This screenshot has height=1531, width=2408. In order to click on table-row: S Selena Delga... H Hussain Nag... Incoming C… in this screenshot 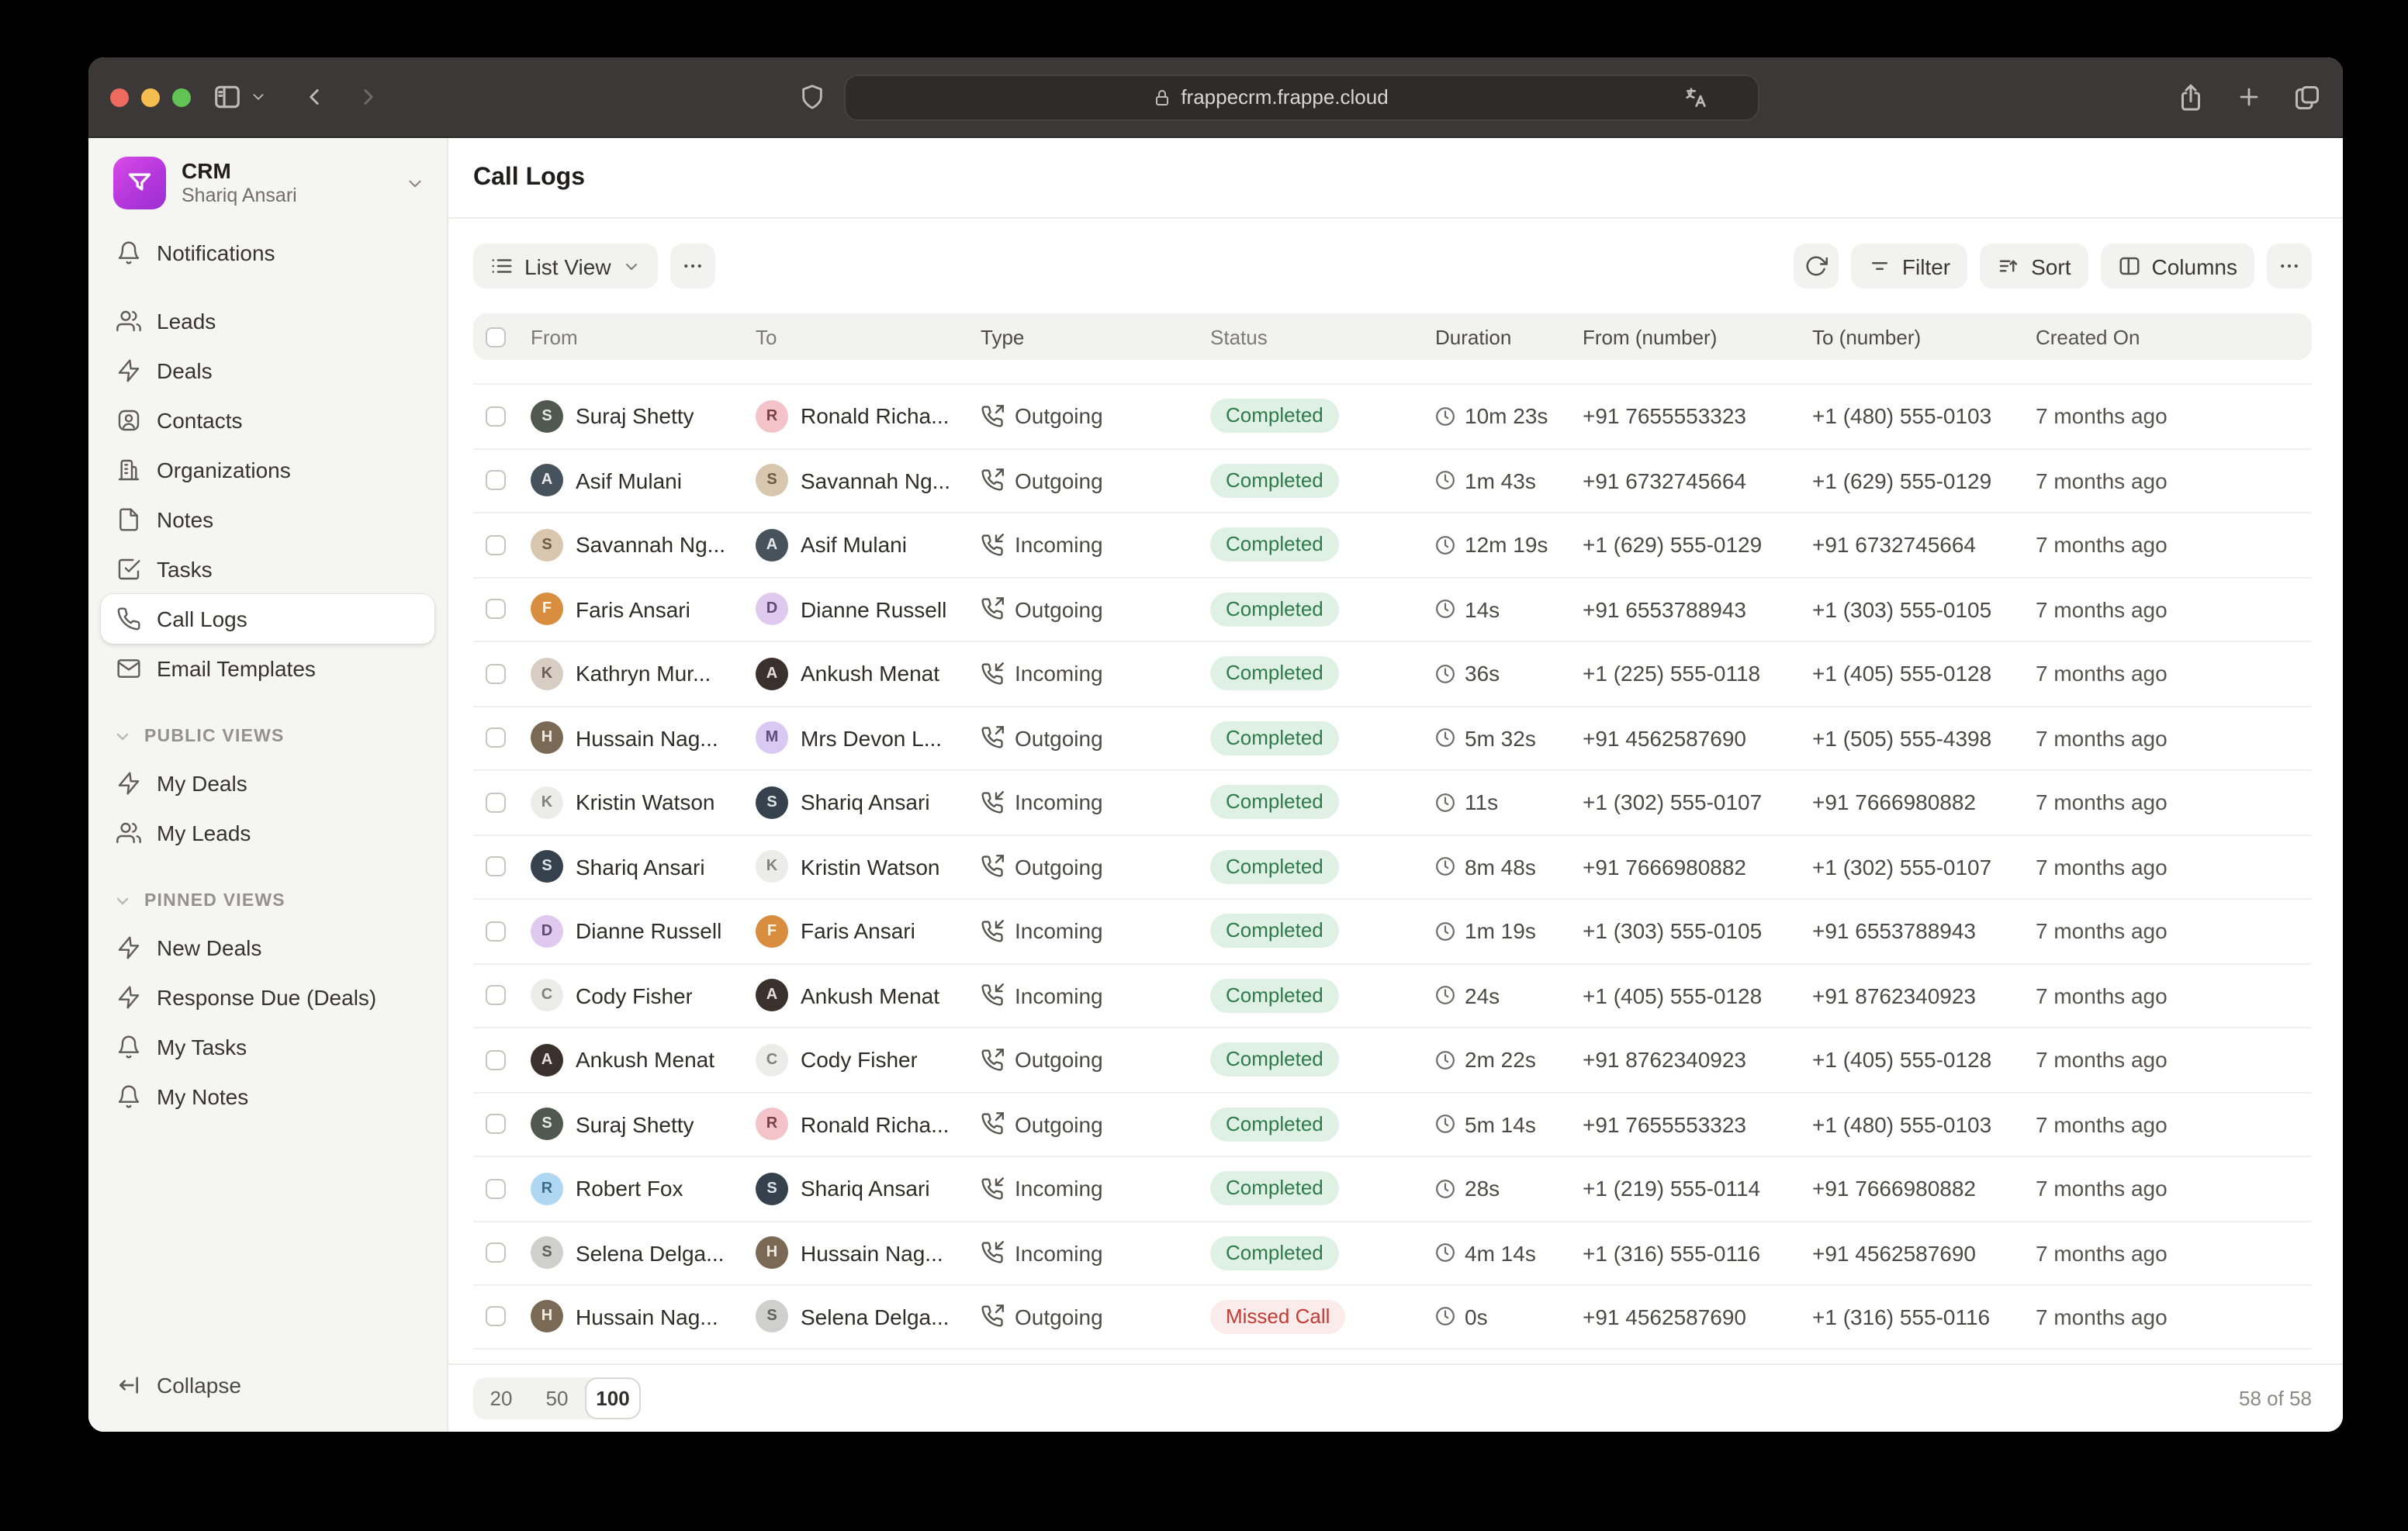, I will do `click(1392, 1252)`.